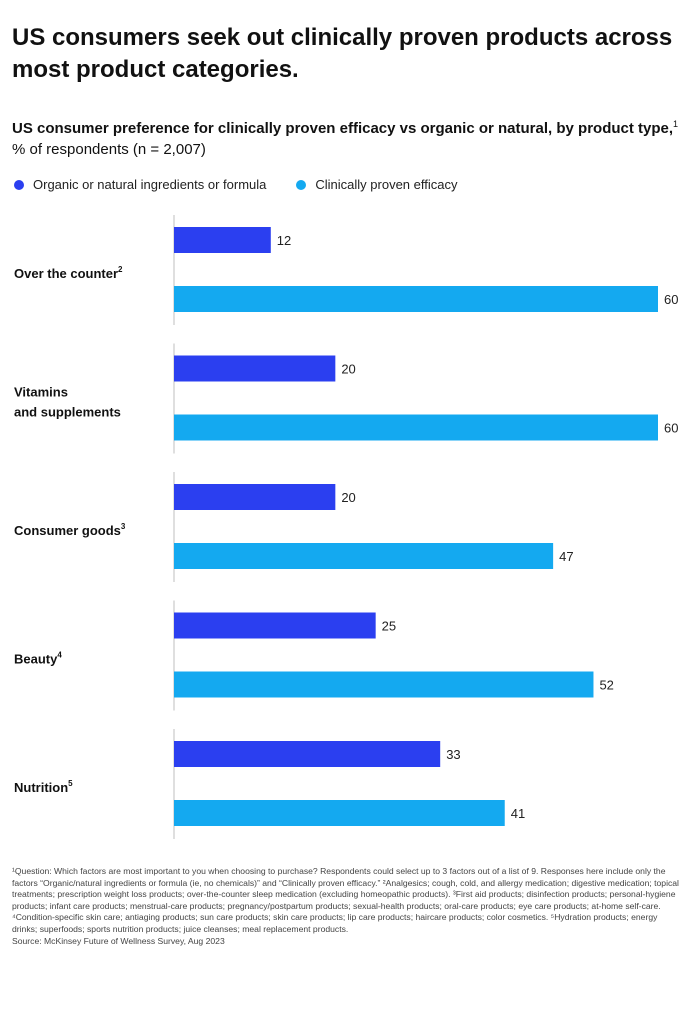 The image size is (696, 1024). What do you see at coordinates (19, 184) in the screenshot?
I see `legend-swatch-organic` at bounding box center [19, 184].